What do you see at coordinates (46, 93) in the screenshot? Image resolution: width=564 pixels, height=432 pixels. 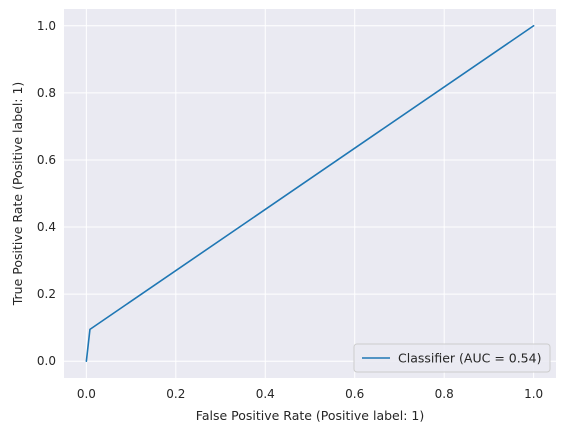 I see `y-tick-label: 0.8` at bounding box center [46, 93].